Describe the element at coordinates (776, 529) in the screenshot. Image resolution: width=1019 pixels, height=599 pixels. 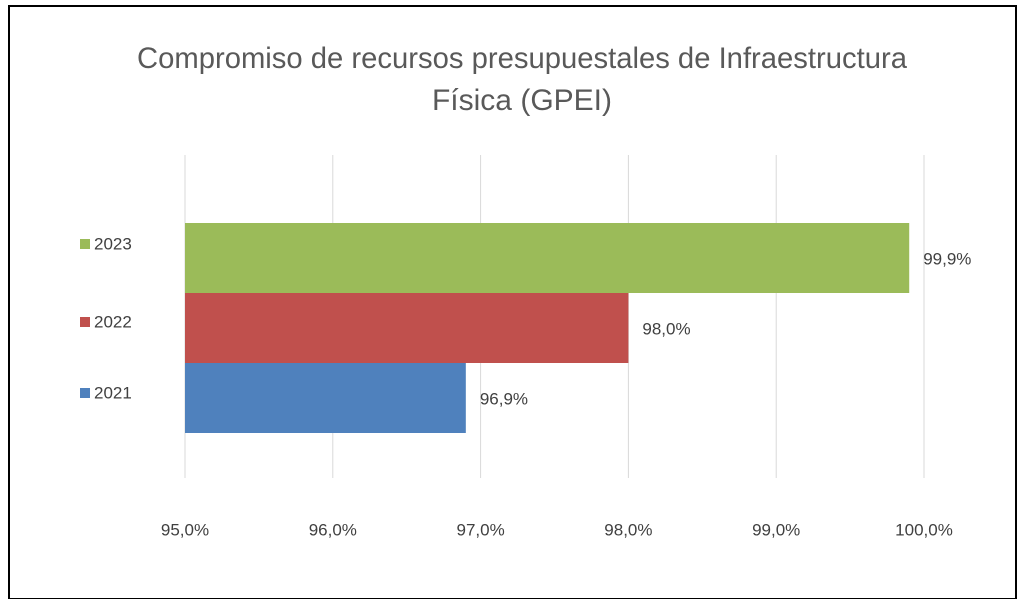
I see `x-tick-label: 99,0%` at that location.